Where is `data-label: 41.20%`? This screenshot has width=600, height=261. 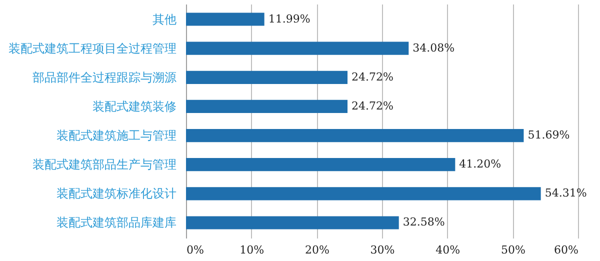 data-label: 41.20% is located at coordinates (480, 164).